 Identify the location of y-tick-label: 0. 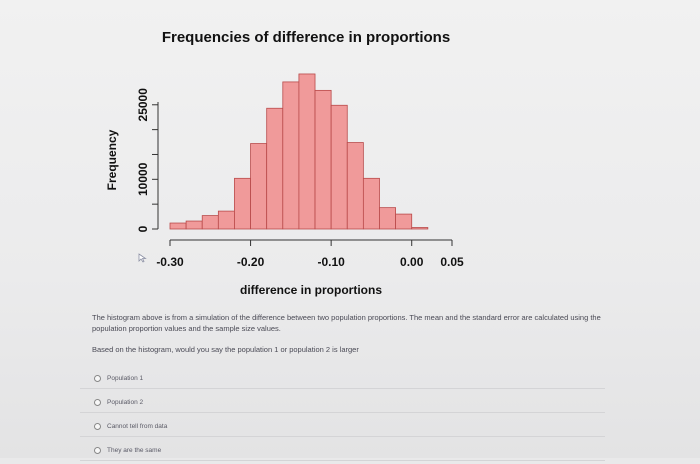
(143, 228).